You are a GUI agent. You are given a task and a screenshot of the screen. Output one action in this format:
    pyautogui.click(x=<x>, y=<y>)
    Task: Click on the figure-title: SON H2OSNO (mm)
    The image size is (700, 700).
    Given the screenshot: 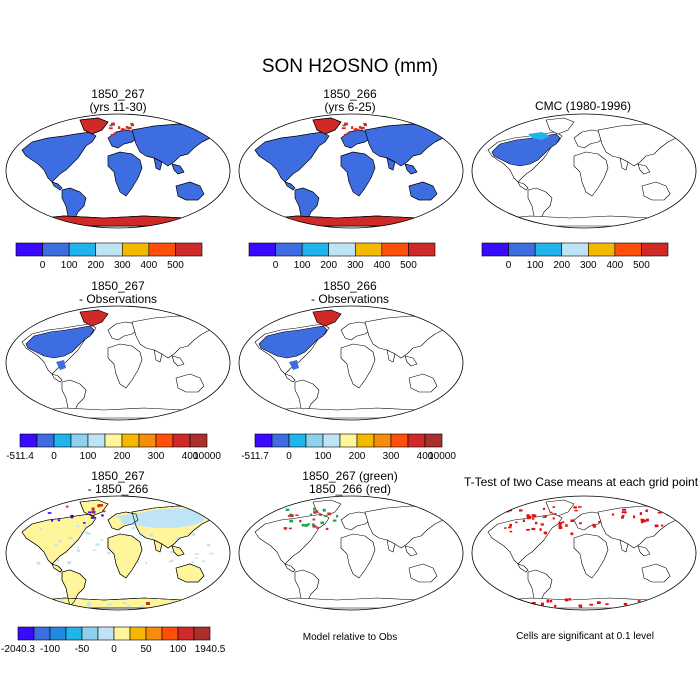 What is the action you would take?
    pyautogui.click(x=350, y=66)
    